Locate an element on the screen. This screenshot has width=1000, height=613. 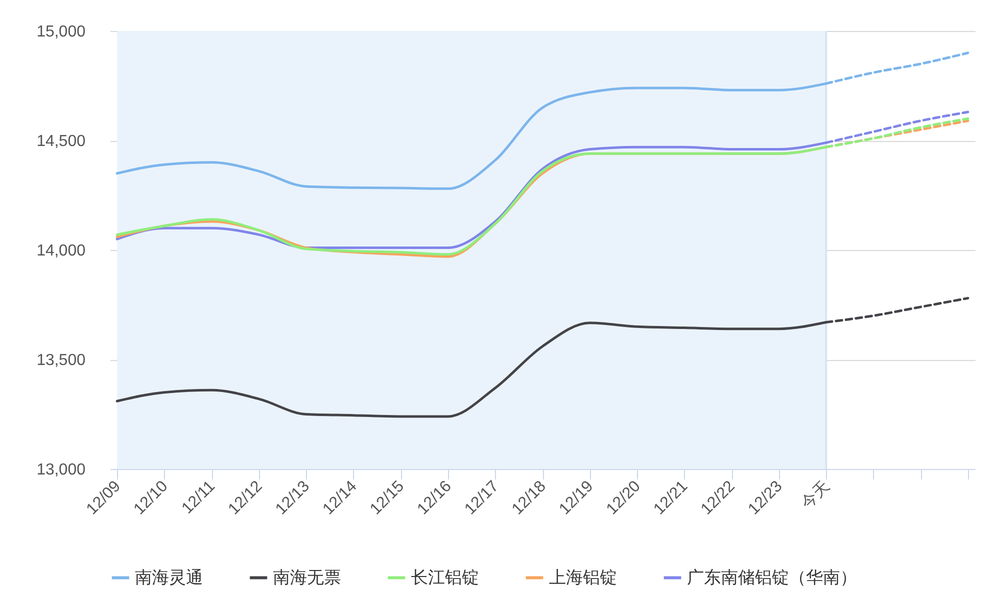
y-tick-label: 15,000 is located at coordinates (61, 32).